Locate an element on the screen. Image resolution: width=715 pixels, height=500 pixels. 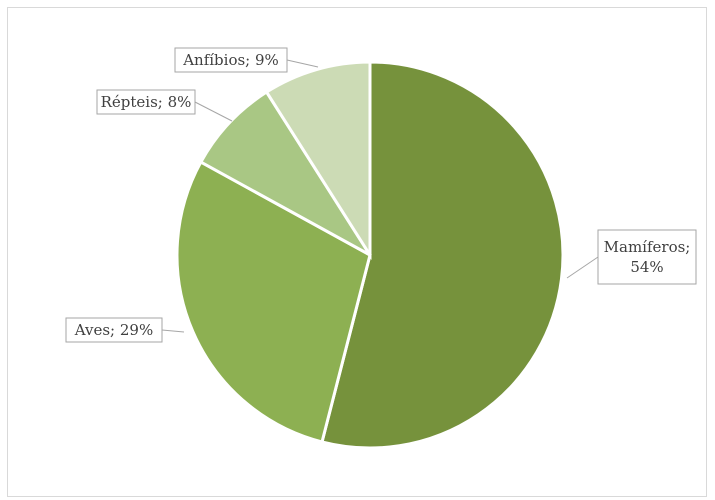
data-label-text: Répteis; 8% is located at coordinates (146, 102).